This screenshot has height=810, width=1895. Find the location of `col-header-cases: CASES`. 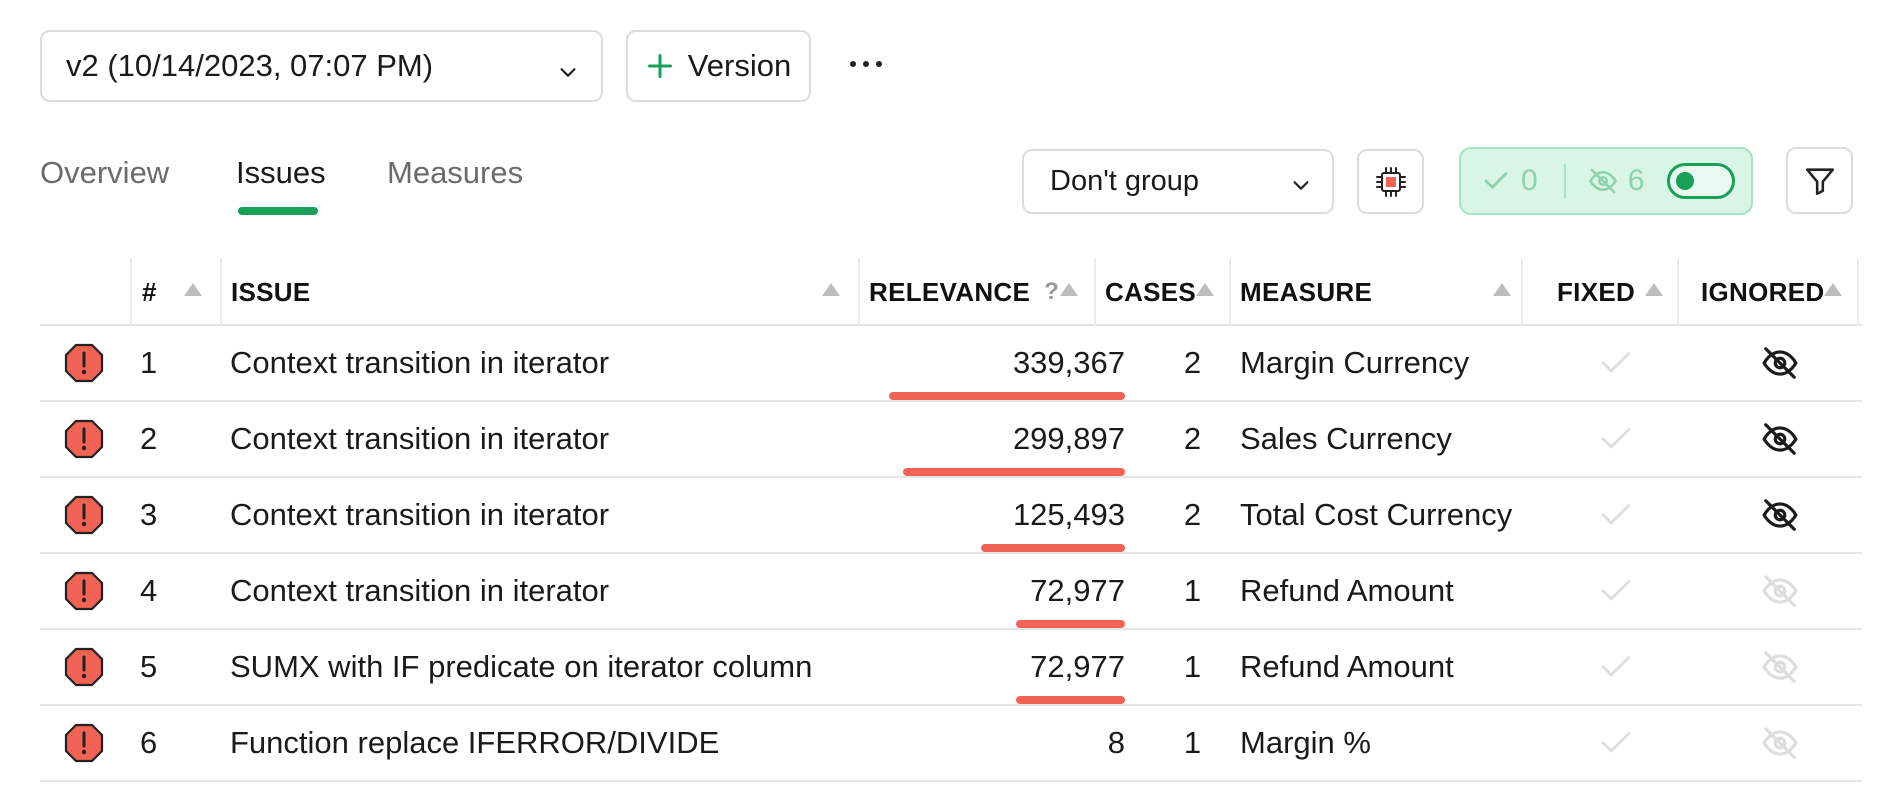

col-header-cases: CASES is located at coordinates (1161, 292).